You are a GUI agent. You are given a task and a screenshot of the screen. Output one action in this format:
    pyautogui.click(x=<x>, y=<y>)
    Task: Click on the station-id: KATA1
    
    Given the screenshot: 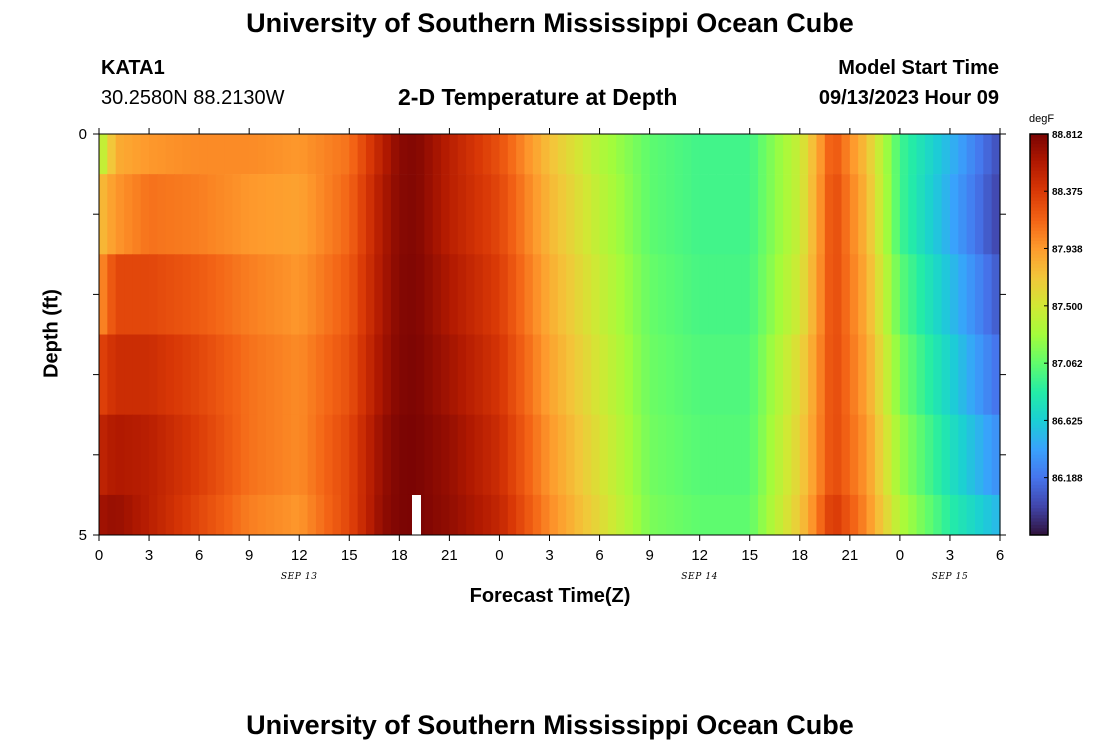 What is the action you would take?
    pyautogui.click(x=133, y=68)
    